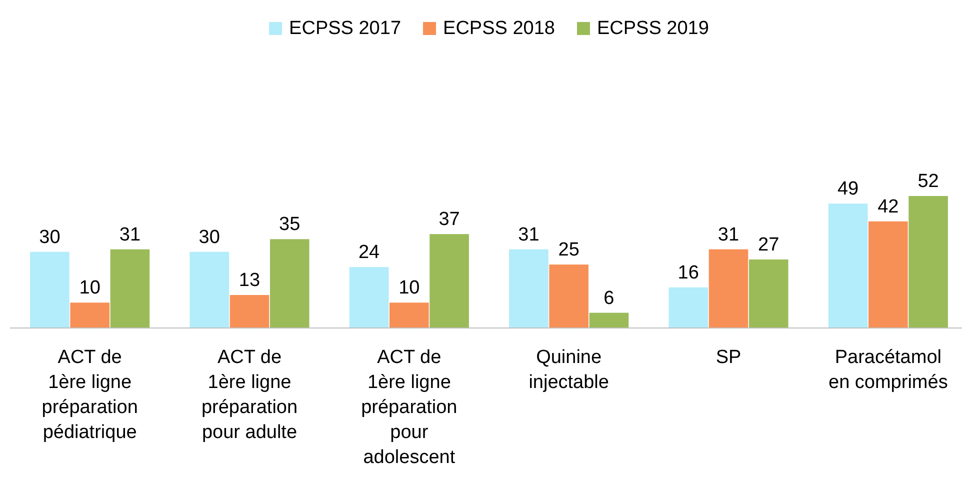 This screenshot has width=962, height=478. I want to click on data-label: 35, so click(289, 225).